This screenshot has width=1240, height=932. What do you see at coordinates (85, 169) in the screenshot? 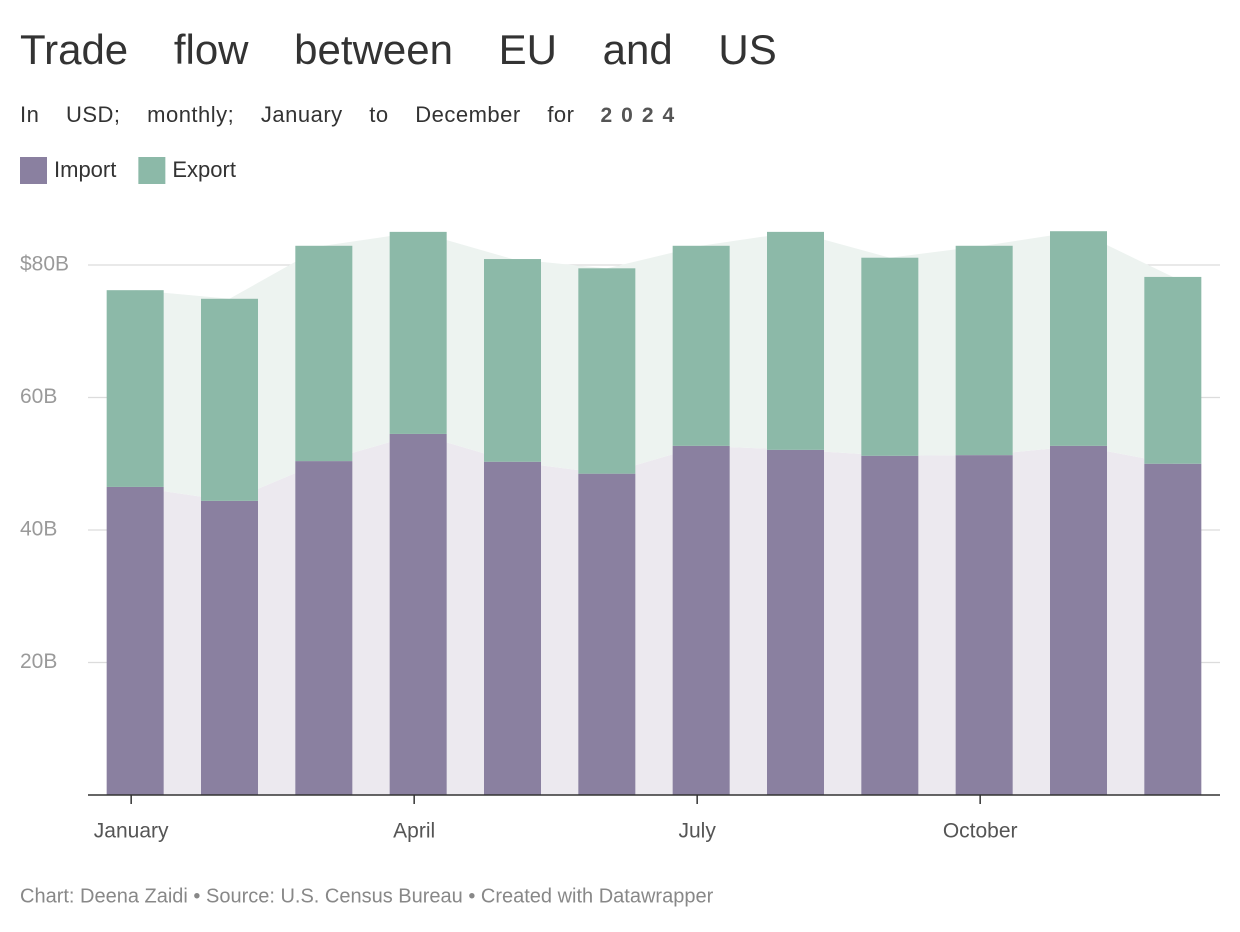
I see `legend-label: Import` at bounding box center [85, 169].